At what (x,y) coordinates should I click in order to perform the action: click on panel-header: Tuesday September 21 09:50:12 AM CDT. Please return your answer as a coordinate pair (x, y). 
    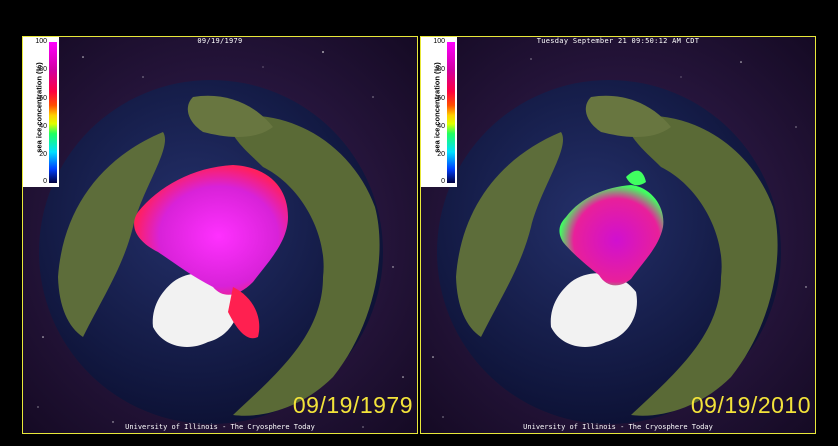
    Looking at the image, I should click on (618, 41).